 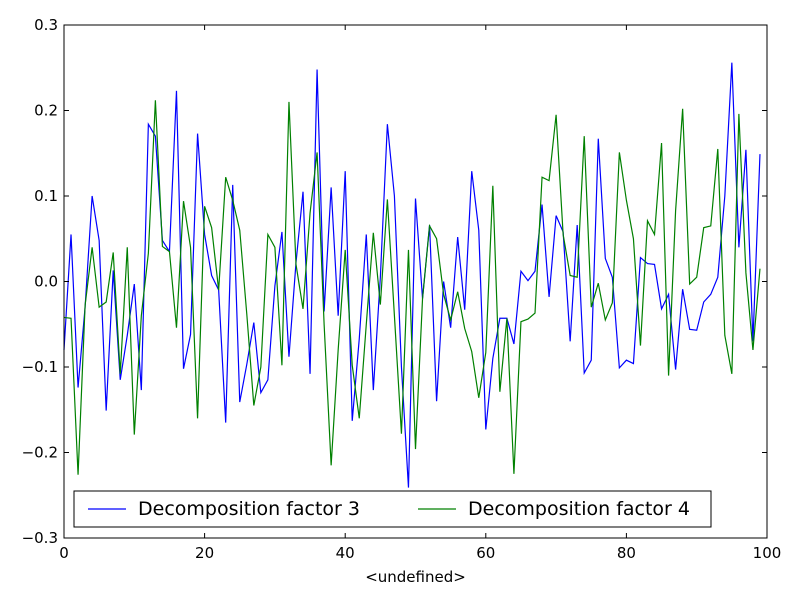 What do you see at coordinates (485, 553) in the screenshot?
I see `x-tick-label: 60` at bounding box center [485, 553].